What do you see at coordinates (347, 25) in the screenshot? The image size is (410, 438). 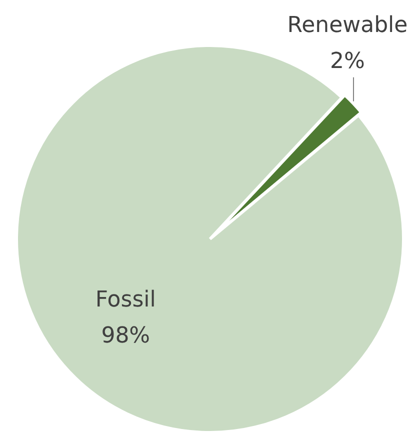 I see `slice-label: Renewable` at bounding box center [347, 25].